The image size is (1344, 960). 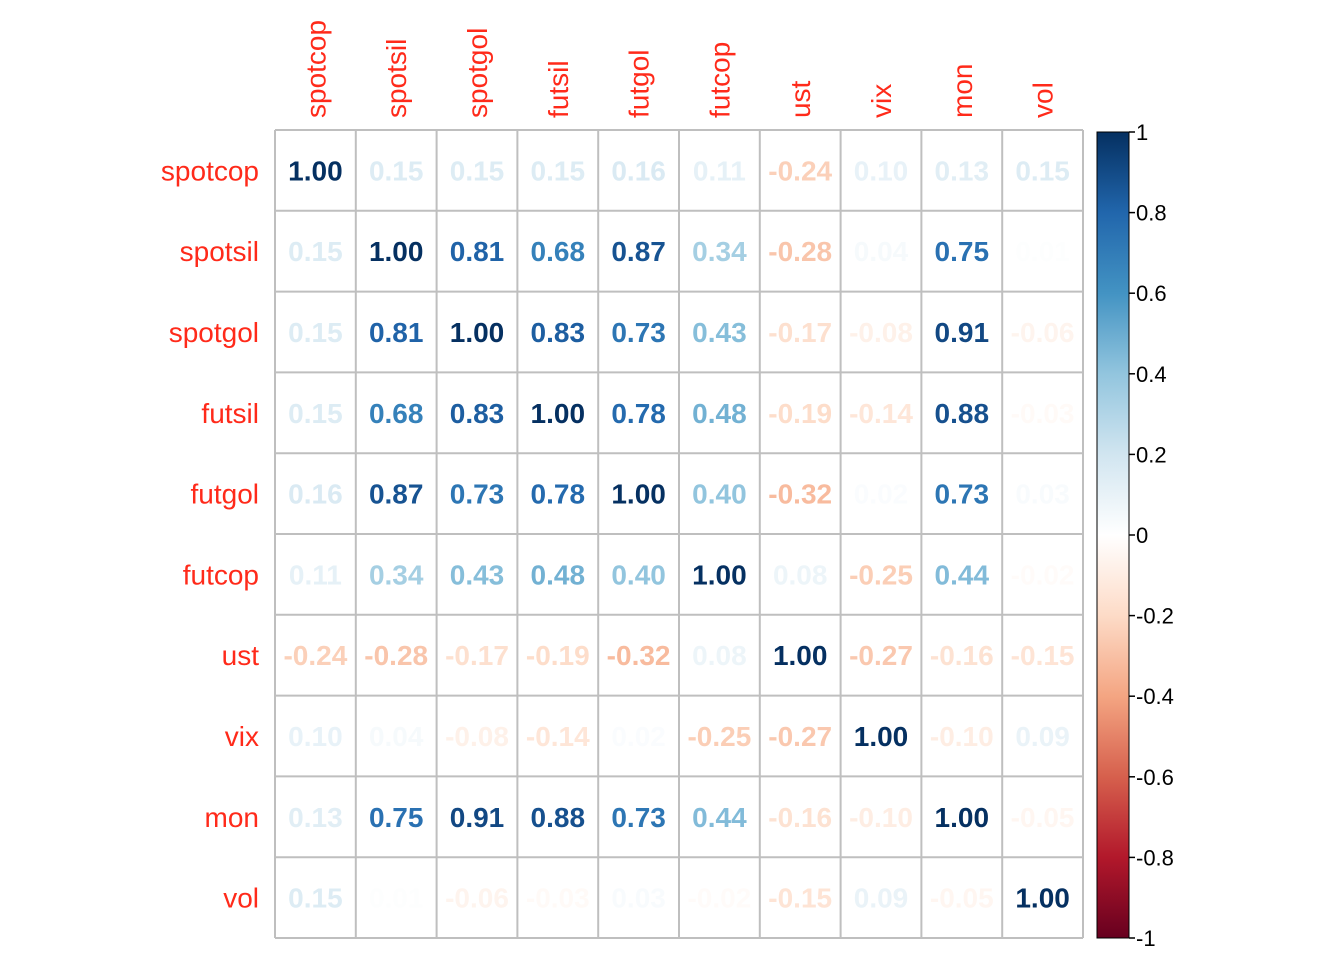 What do you see at coordinates (242, 736) in the screenshot?
I see `row-label: vix` at bounding box center [242, 736].